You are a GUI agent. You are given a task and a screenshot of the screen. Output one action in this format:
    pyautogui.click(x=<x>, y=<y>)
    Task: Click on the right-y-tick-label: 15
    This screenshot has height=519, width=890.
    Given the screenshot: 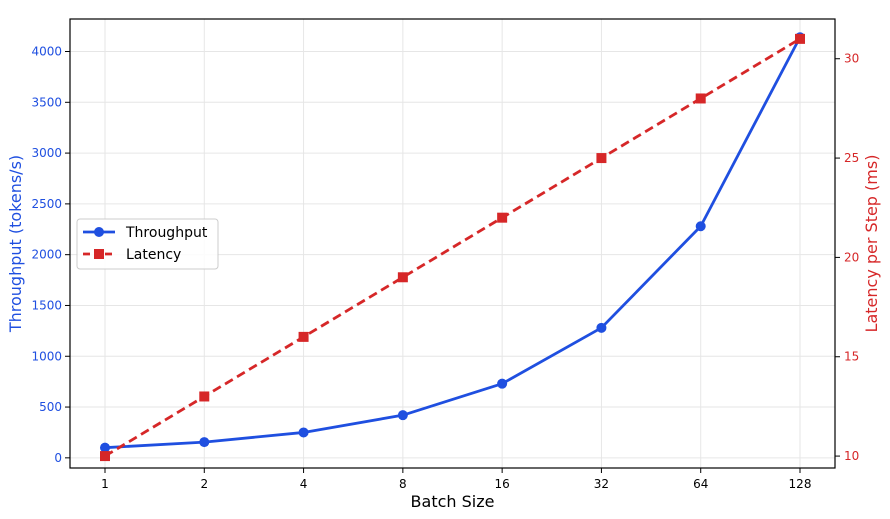 What is the action you would take?
    pyautogui.click(x=851, y=357)
    